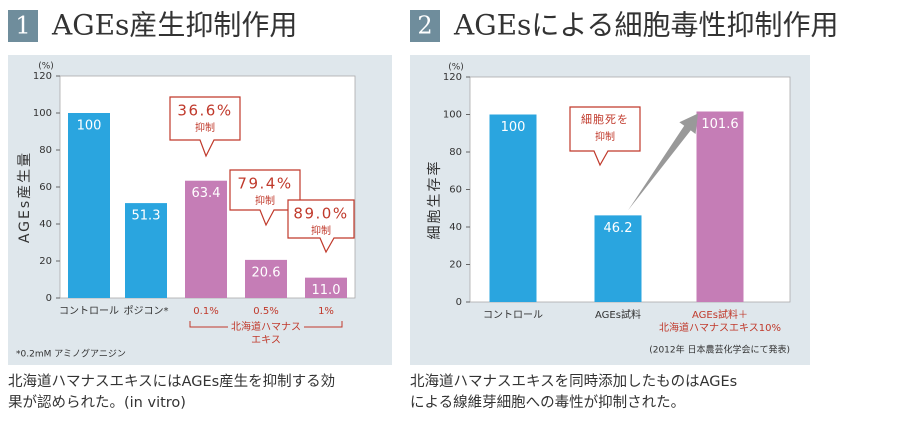  Describe the element at coordinates (204, 111) in the screenshot. I see `callout-text: 36.6%` at that location.